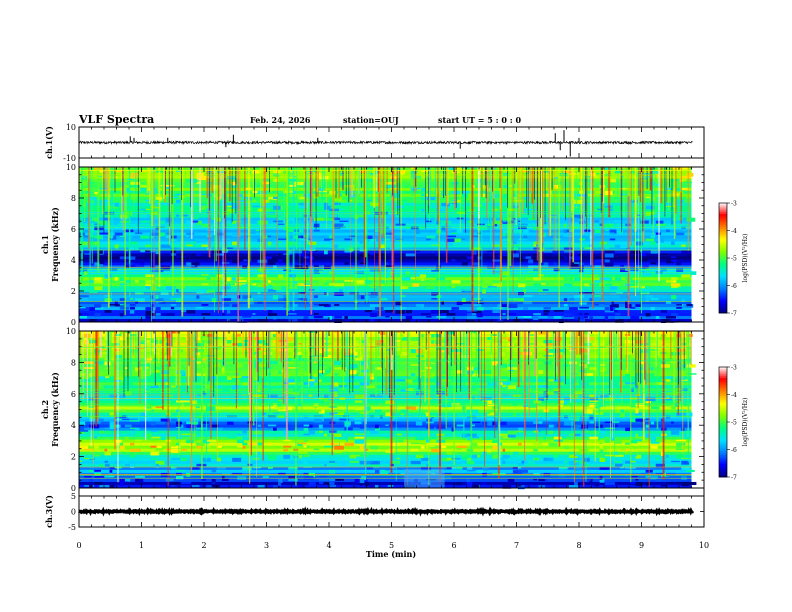  I want to click on y-tick-label: 0, so click(73, 488).